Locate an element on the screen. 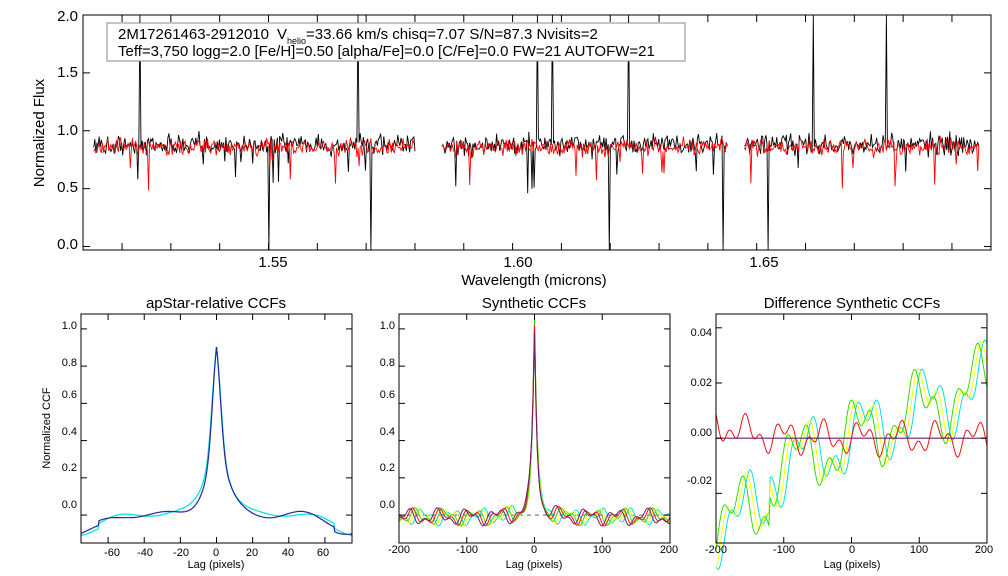 This screenshot has height=576, width=1008. apstar-ccf-title: apStar-relative CCFs is located at coordinates (216, 303).